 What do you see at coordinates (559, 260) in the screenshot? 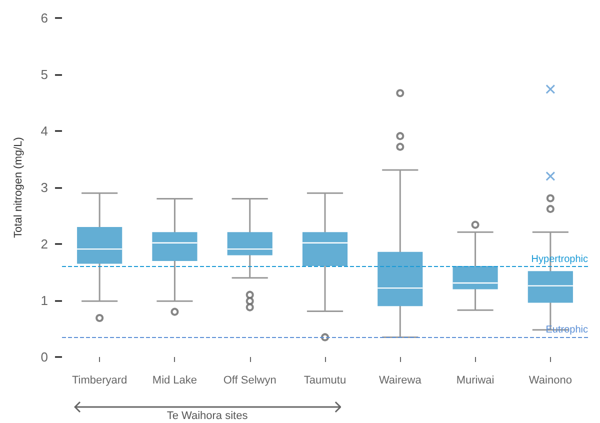
I see `ref-line-label: Hypertrophic` at bounding box center [559, 260].